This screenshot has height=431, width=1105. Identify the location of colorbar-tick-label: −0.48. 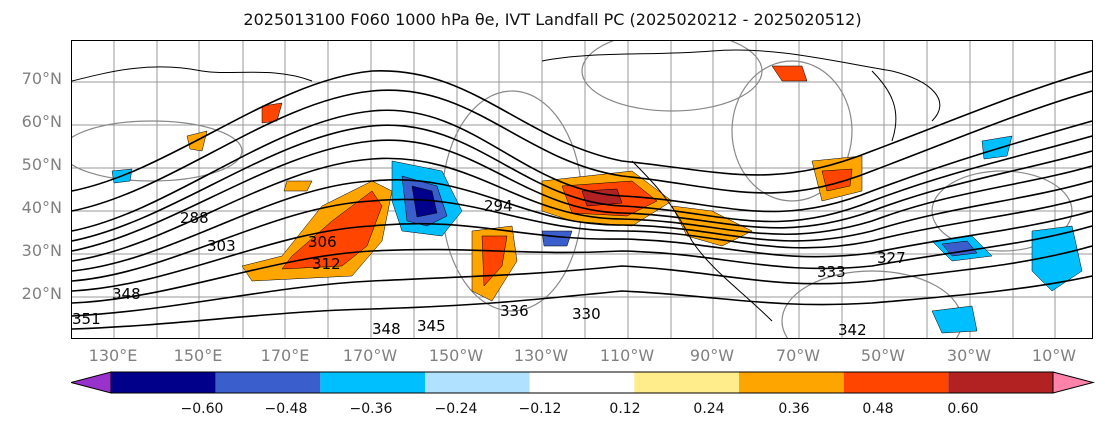
(286, 409).